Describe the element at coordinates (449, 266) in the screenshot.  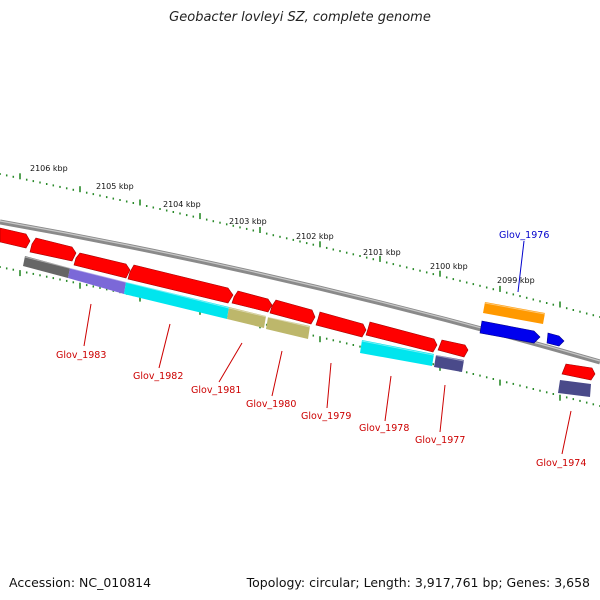
I see `kbp-label-2100: 2100 kbp` at that location.